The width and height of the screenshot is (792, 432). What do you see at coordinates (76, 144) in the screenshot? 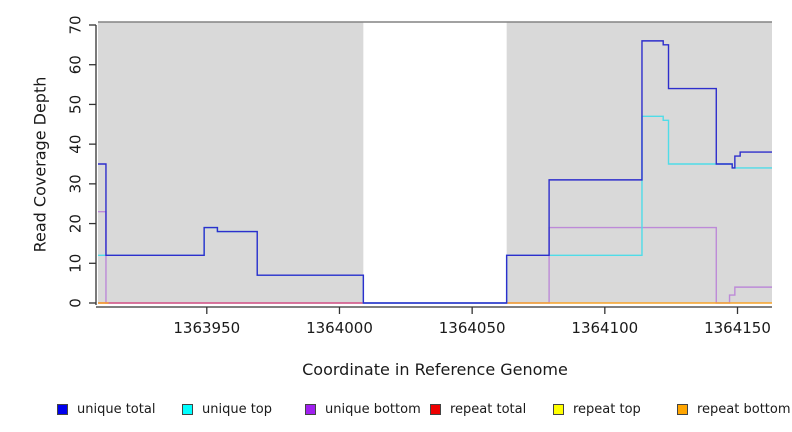
I see `y-tick-label: 40` at bounding box center [76, 144].